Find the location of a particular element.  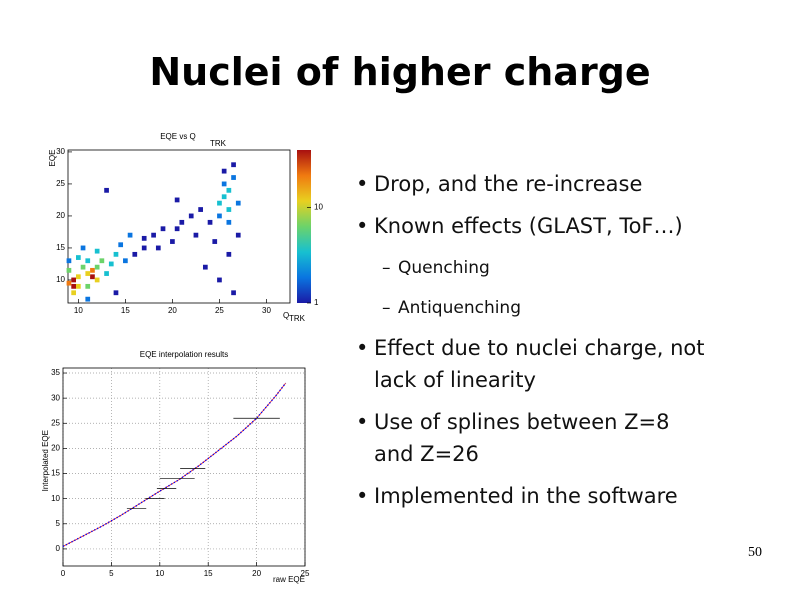

y-tick-label: 5 is located at coordinates (58, 523).